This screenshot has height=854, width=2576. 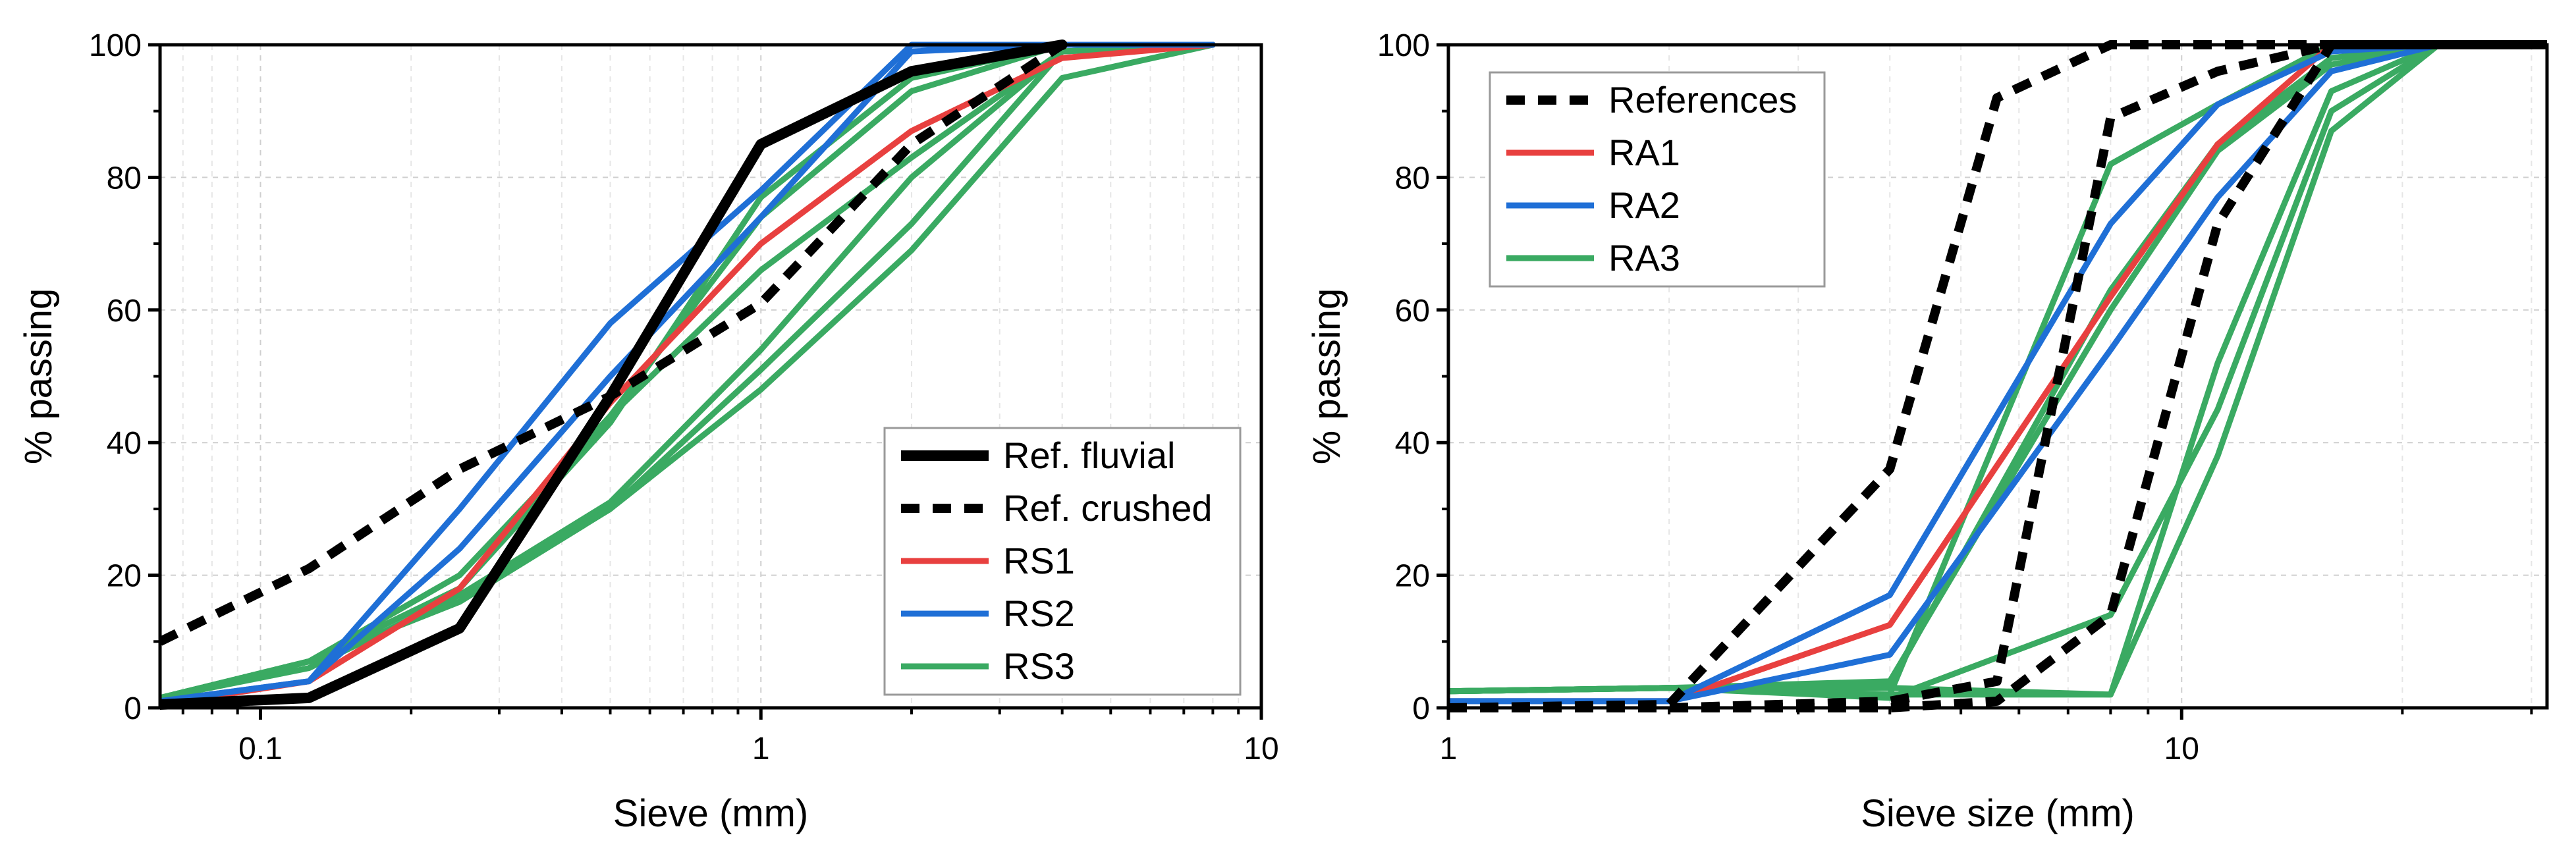 I want to click on legend-box, so click(x=1657, y=179).